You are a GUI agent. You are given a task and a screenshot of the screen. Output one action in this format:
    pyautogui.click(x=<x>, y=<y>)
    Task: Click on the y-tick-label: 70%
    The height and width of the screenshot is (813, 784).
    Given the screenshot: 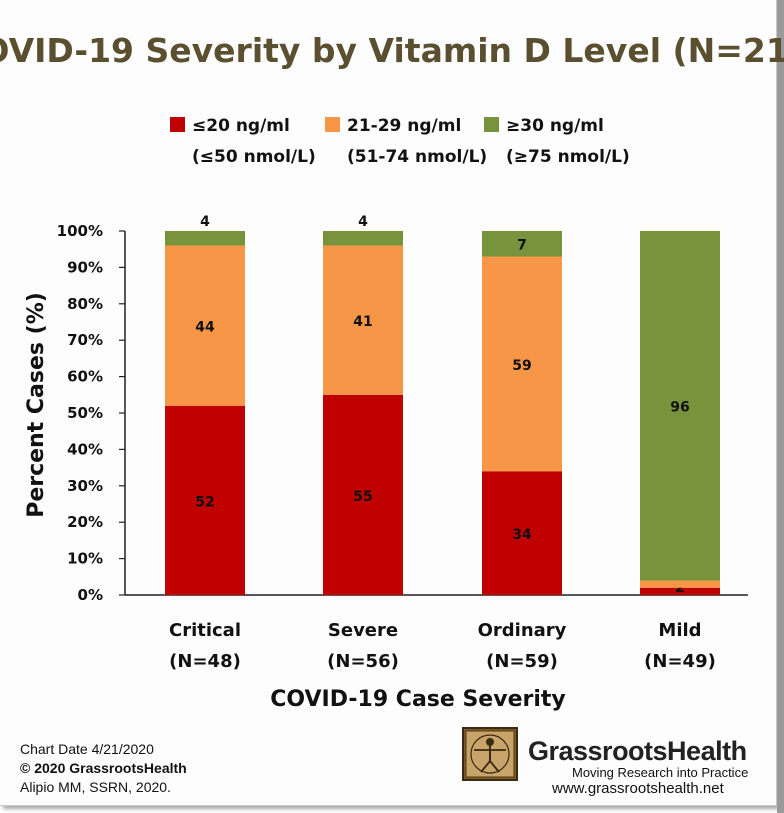 What is the action you would take?
    pyautogui.click(x=85, y=340)
    